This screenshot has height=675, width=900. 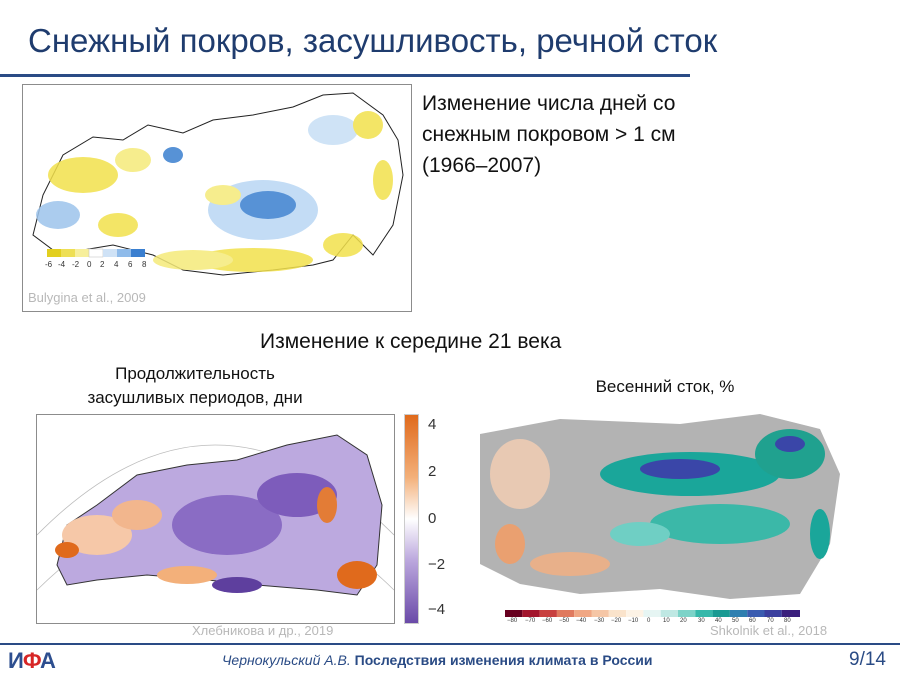 What do you see at coordinates (195, 373) in the screenshot?
I see `drought-caption-line1: Продолжительность` at bounding box center [195, 373].